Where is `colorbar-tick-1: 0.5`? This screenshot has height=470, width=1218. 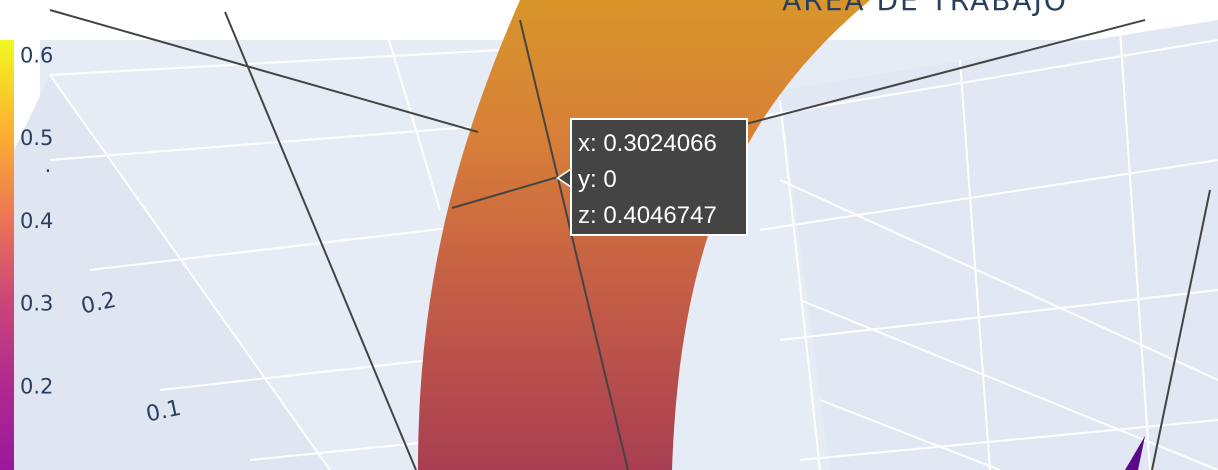 colorbar-tick-1: 0.5 is located at coordinates (36, 138).